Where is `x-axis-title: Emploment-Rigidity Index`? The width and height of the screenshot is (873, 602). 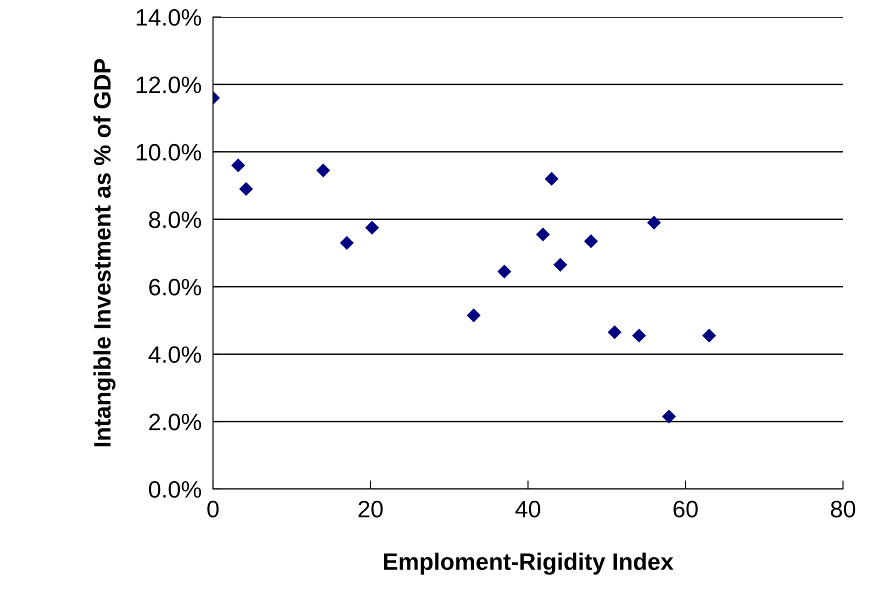
x-axis-title: Emploment-Rigidity Index is located at coordinates (529, 563).